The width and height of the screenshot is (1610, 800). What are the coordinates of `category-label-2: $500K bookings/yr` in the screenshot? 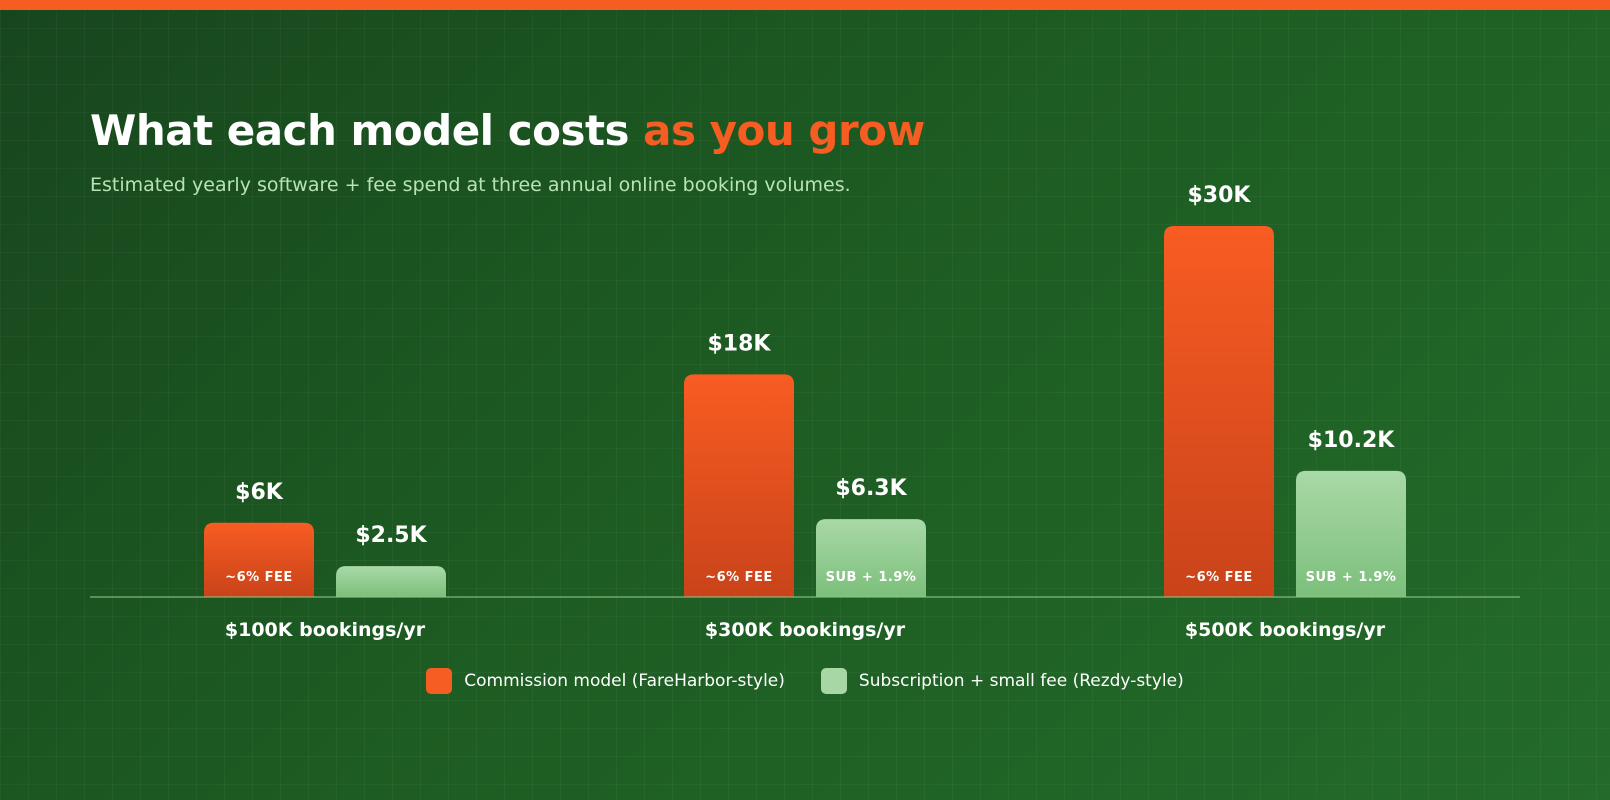 It's located at (1285, 630).